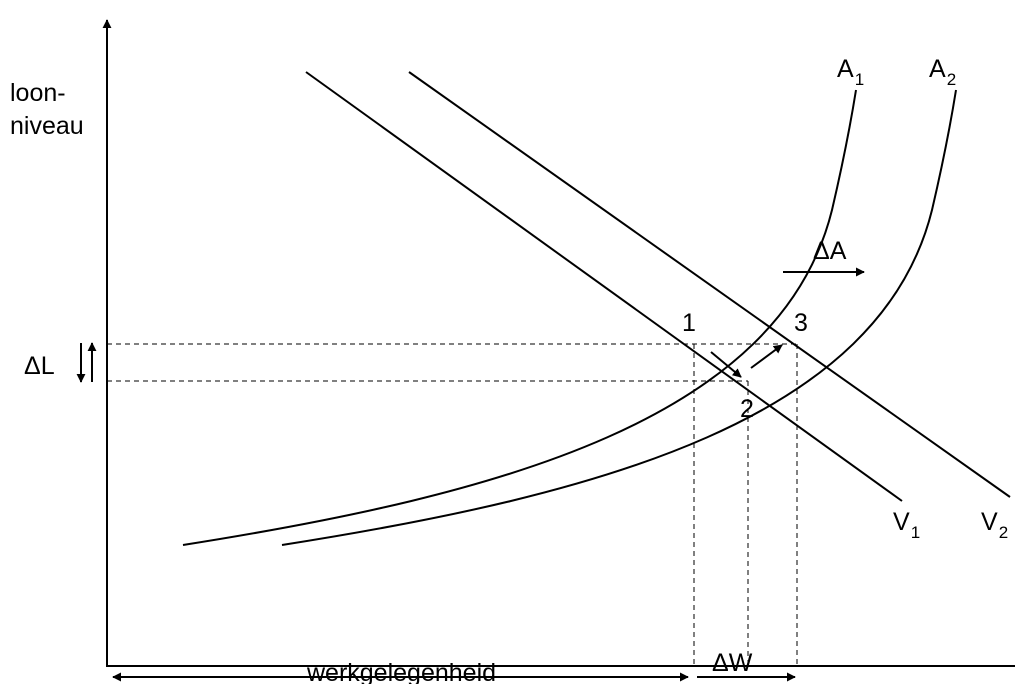 The image size is (1015, 684). I want to click on point-2-label: 2, so click(747, 409).